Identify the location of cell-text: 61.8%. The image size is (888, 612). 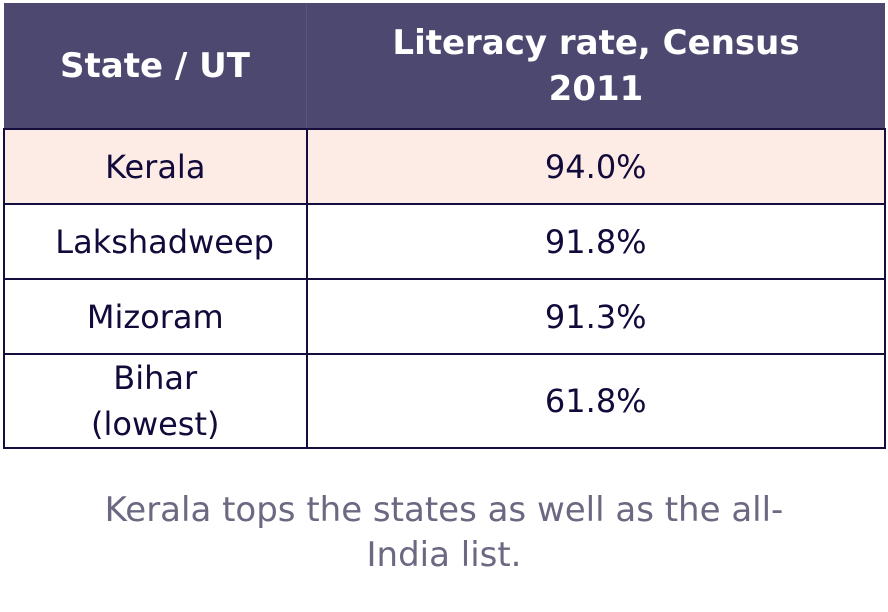
(595, 401).